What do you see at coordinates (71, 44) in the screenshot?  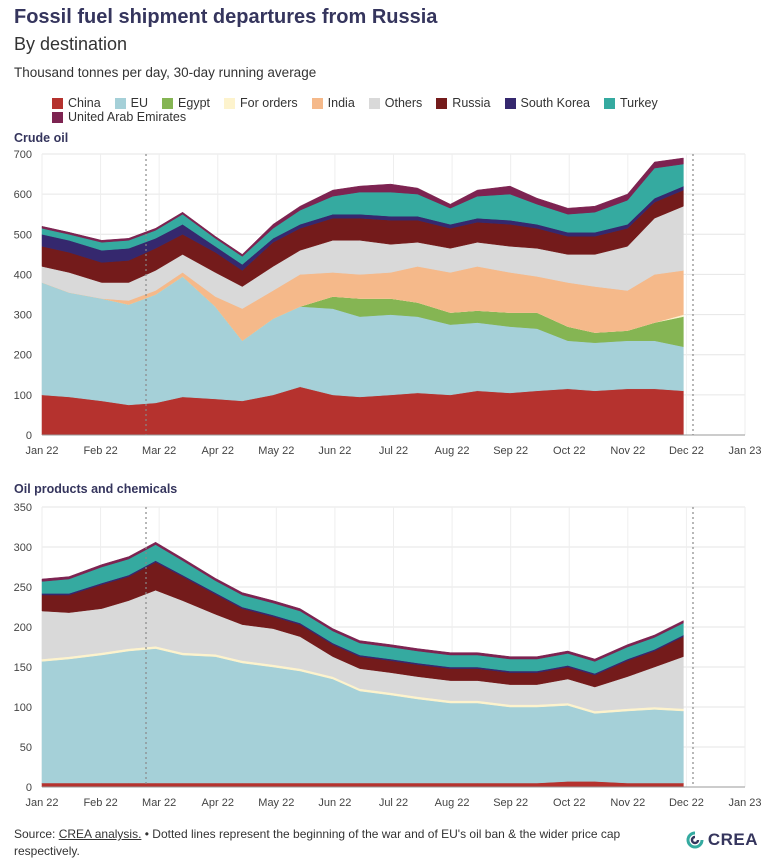 I see `chart-subtitle: By destination` at bounding box center [71, 44].